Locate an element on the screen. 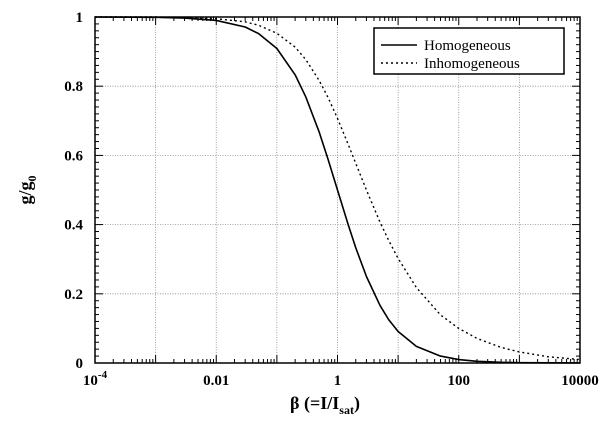 The width and height of the screenshot is (603, 421). x-tick-label: 1 is located at coordinates (338, 381).